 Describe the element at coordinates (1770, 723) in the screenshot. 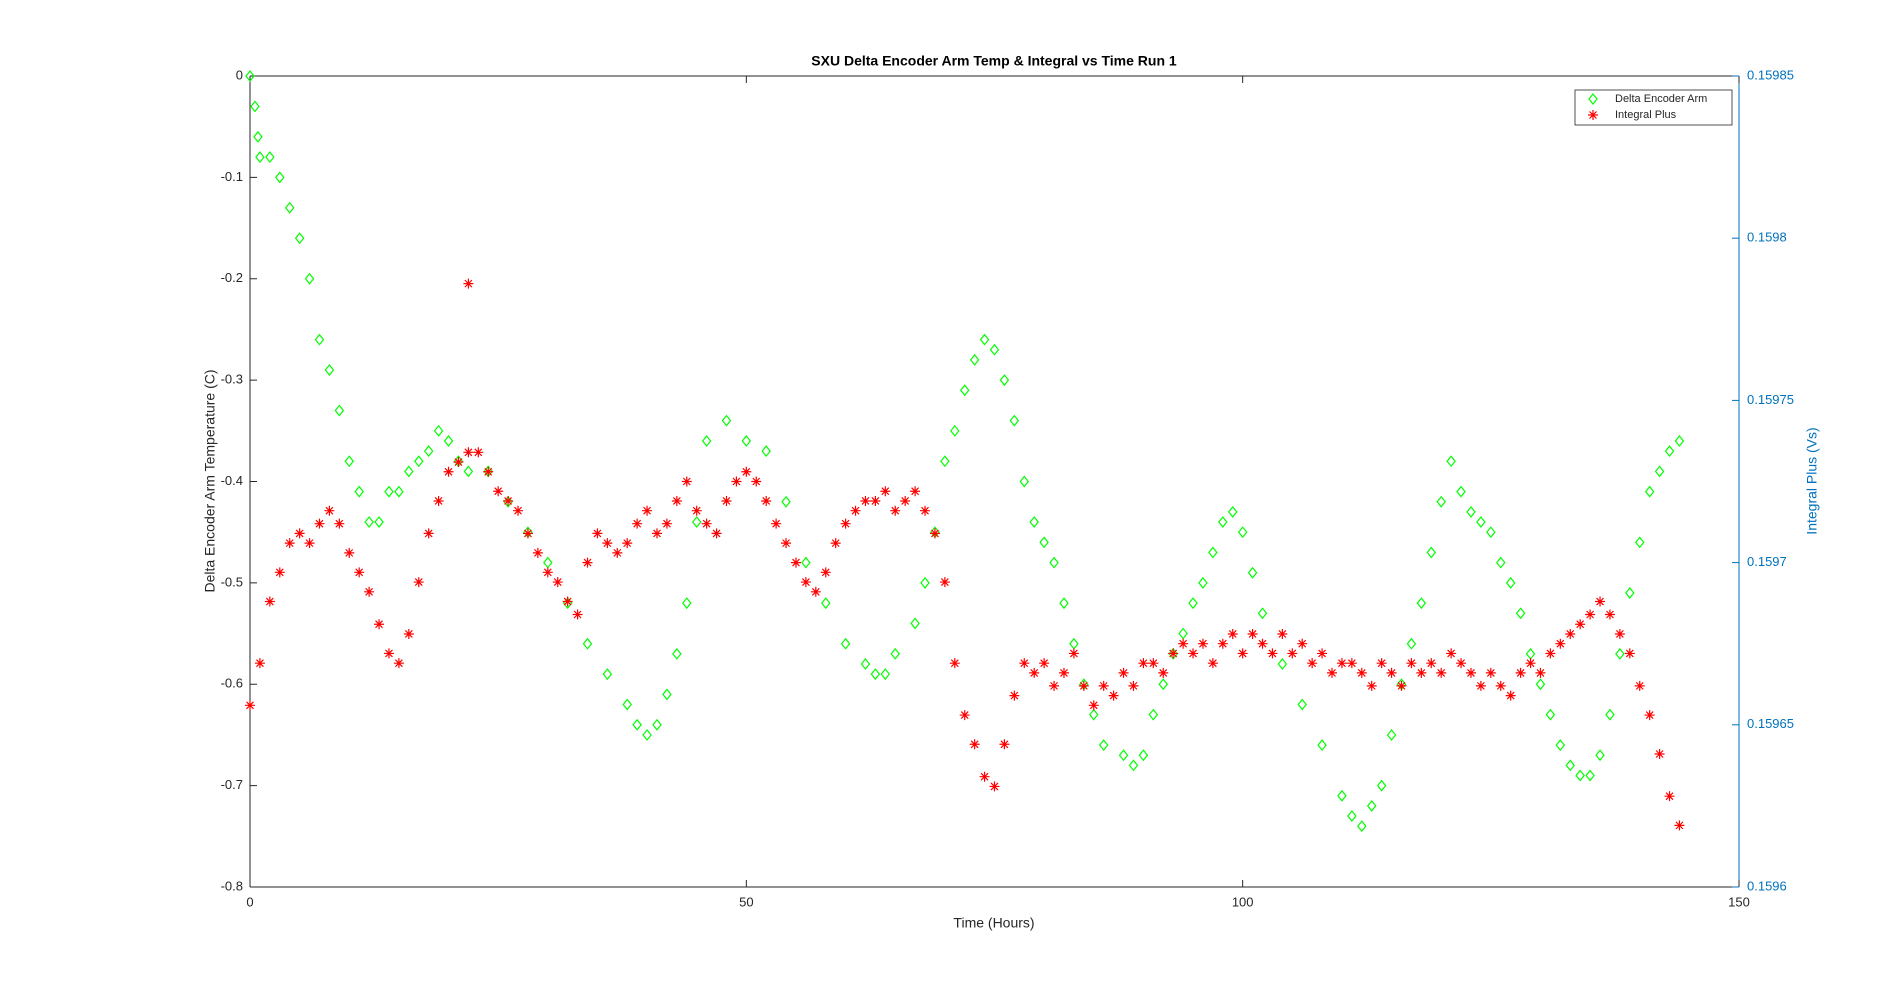

I see `y2-tick-label: 0.15965` at that location.